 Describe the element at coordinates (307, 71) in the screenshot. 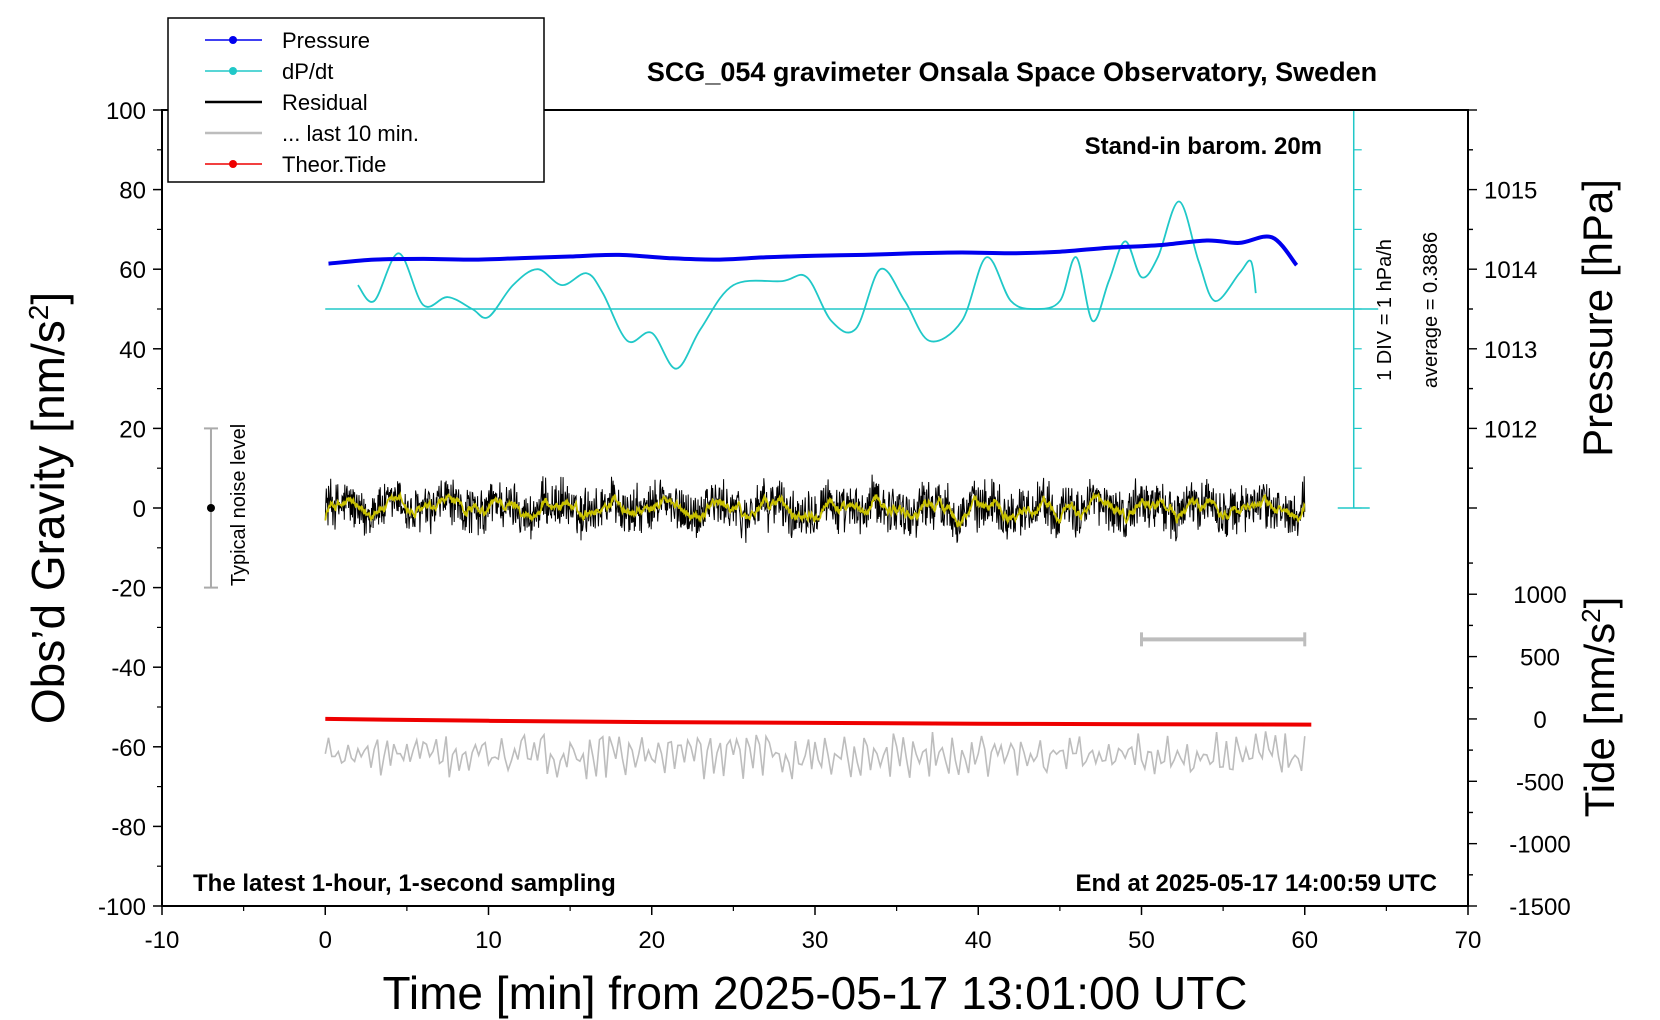

I see `legend-label: dP/dt` at that location.